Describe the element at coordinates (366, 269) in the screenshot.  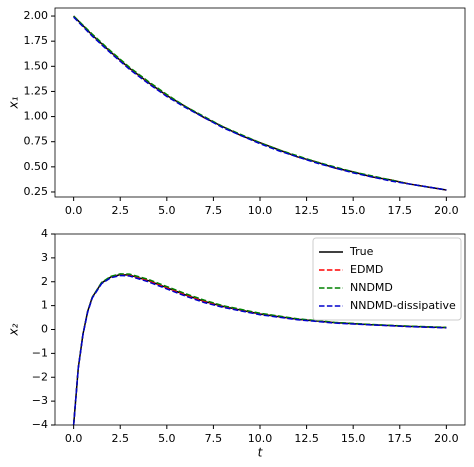
I see `legend-label: EDMD` at that location.